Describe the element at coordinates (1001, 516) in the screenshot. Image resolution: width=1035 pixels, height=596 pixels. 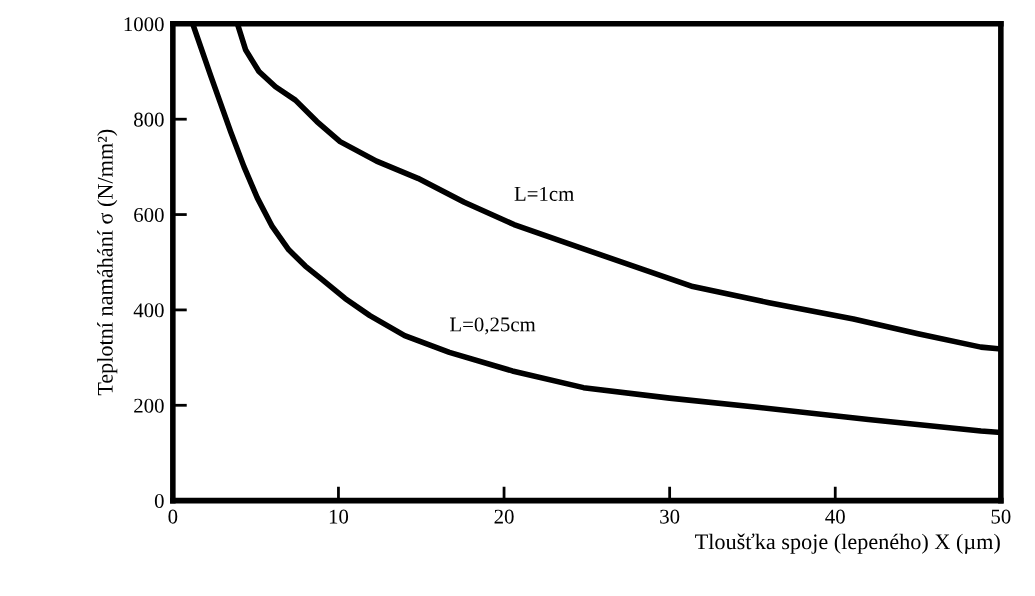
I see `x-tick-label: 50` at that location.